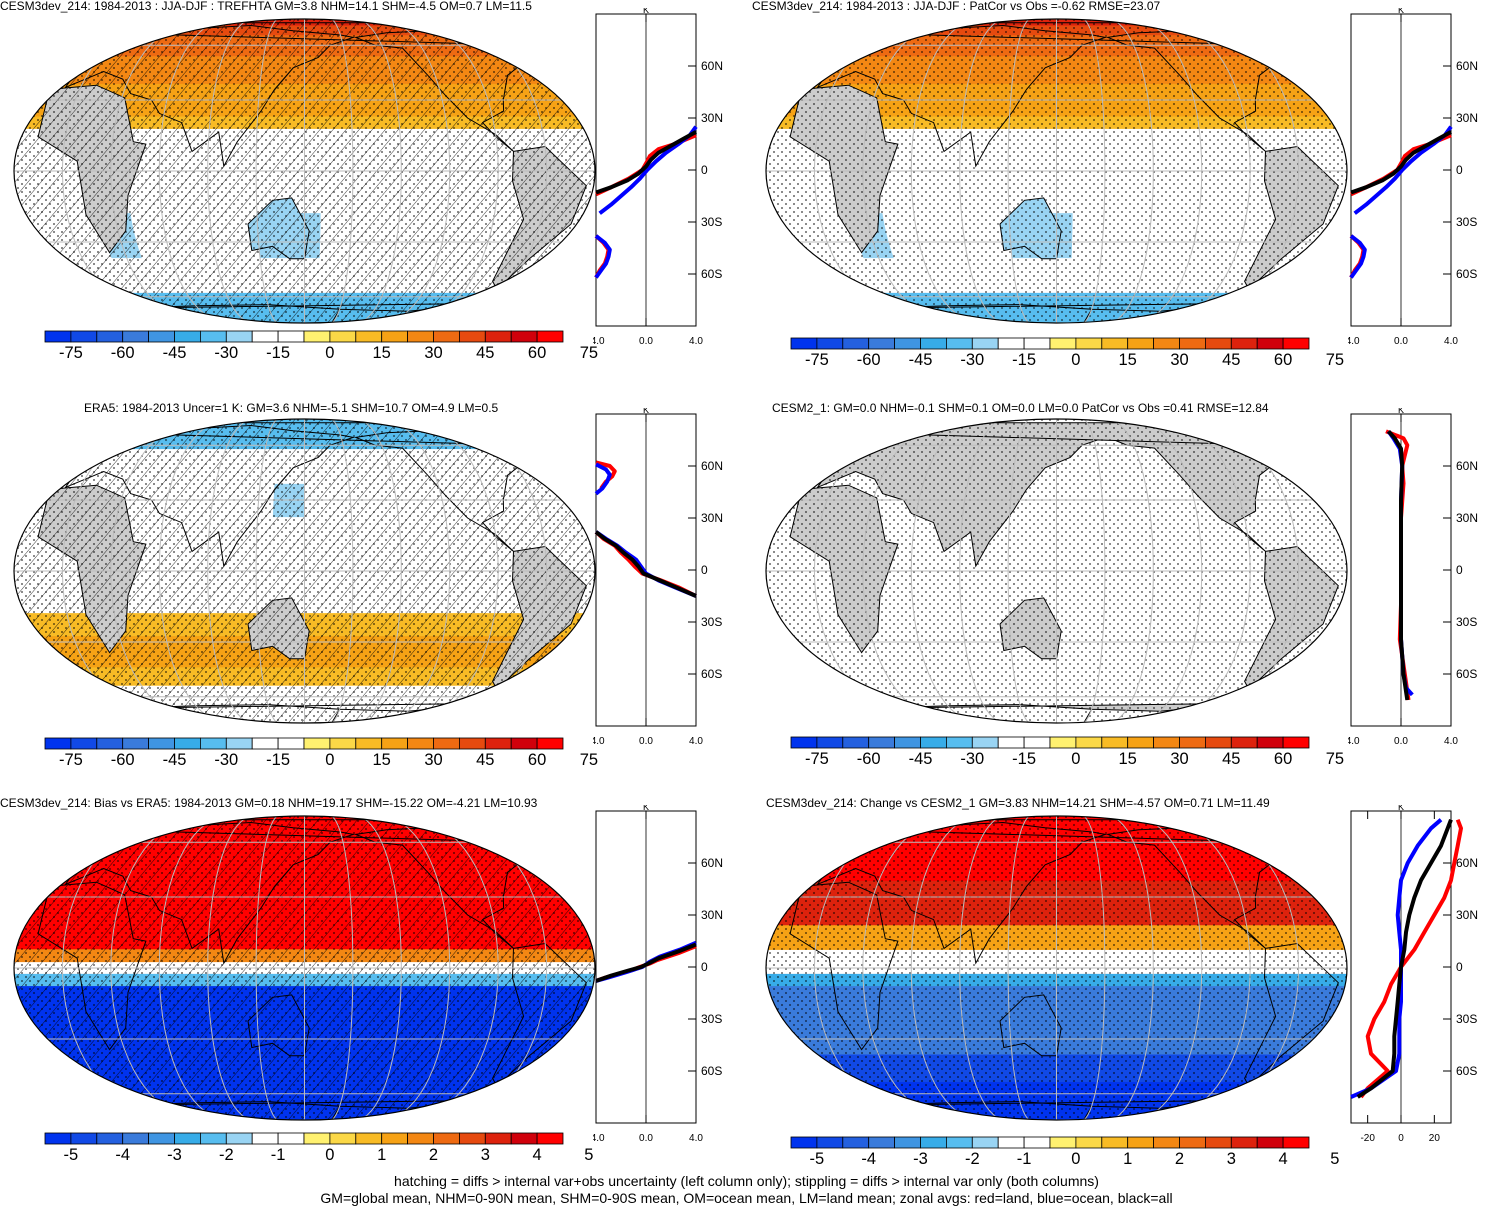 The image size is (1493, 1210). Describe the element at coordinates (123, 1155) in the screenshot. I see `colorbar-label: -4` at that location.